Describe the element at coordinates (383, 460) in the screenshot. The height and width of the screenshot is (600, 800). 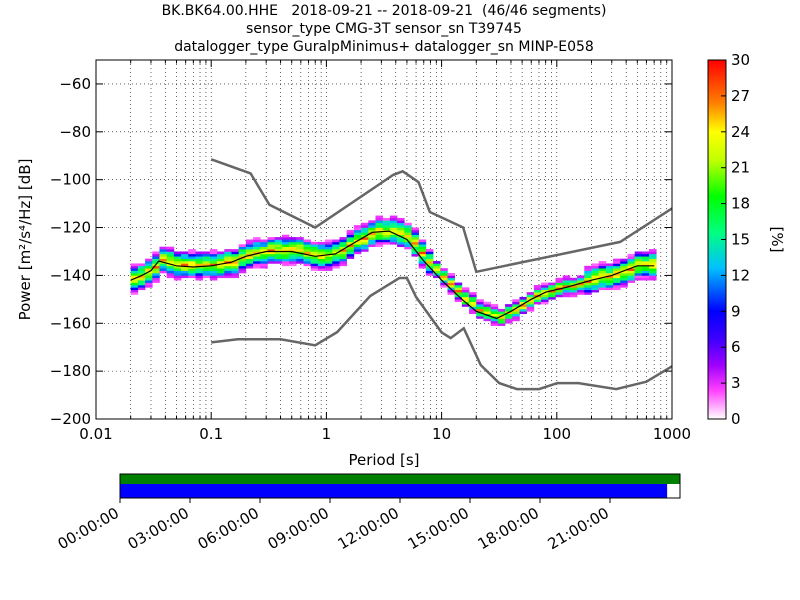
I see `x-axis-label: Period [s]` at that location.